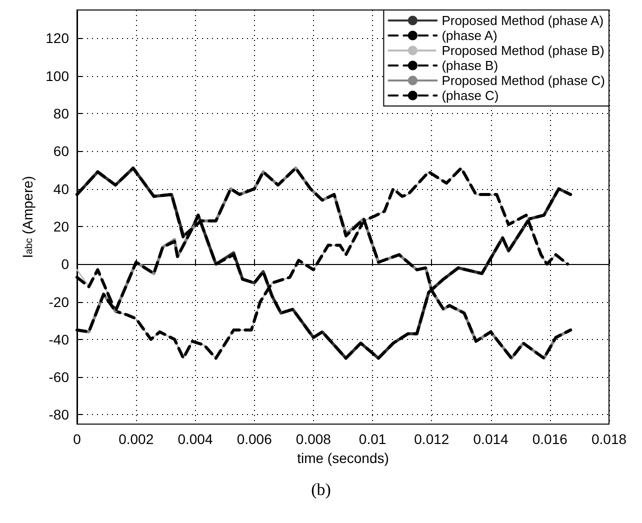 The width and height of the screenshot is (642, 523). Describe the element at coordinates (470, 35) in the screenshot. I see `legend-label: (phase A)` at that location.